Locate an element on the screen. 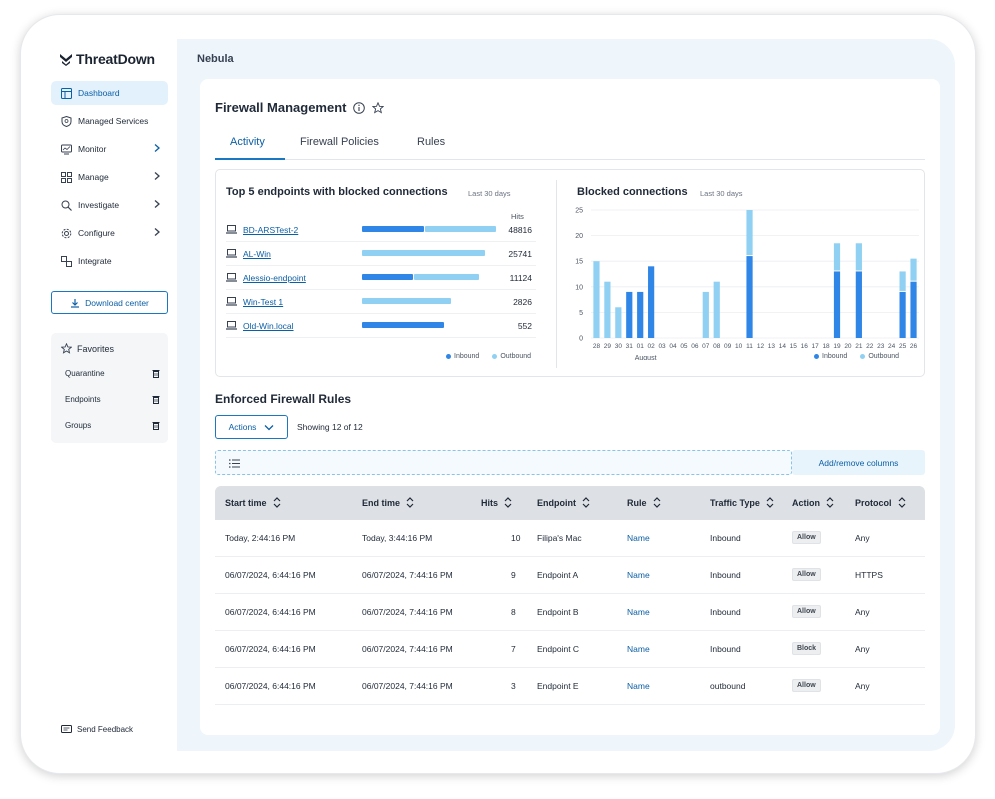  endpoint-row: BD-ARSTest-2 48816 is located at coordinates (381, 230).